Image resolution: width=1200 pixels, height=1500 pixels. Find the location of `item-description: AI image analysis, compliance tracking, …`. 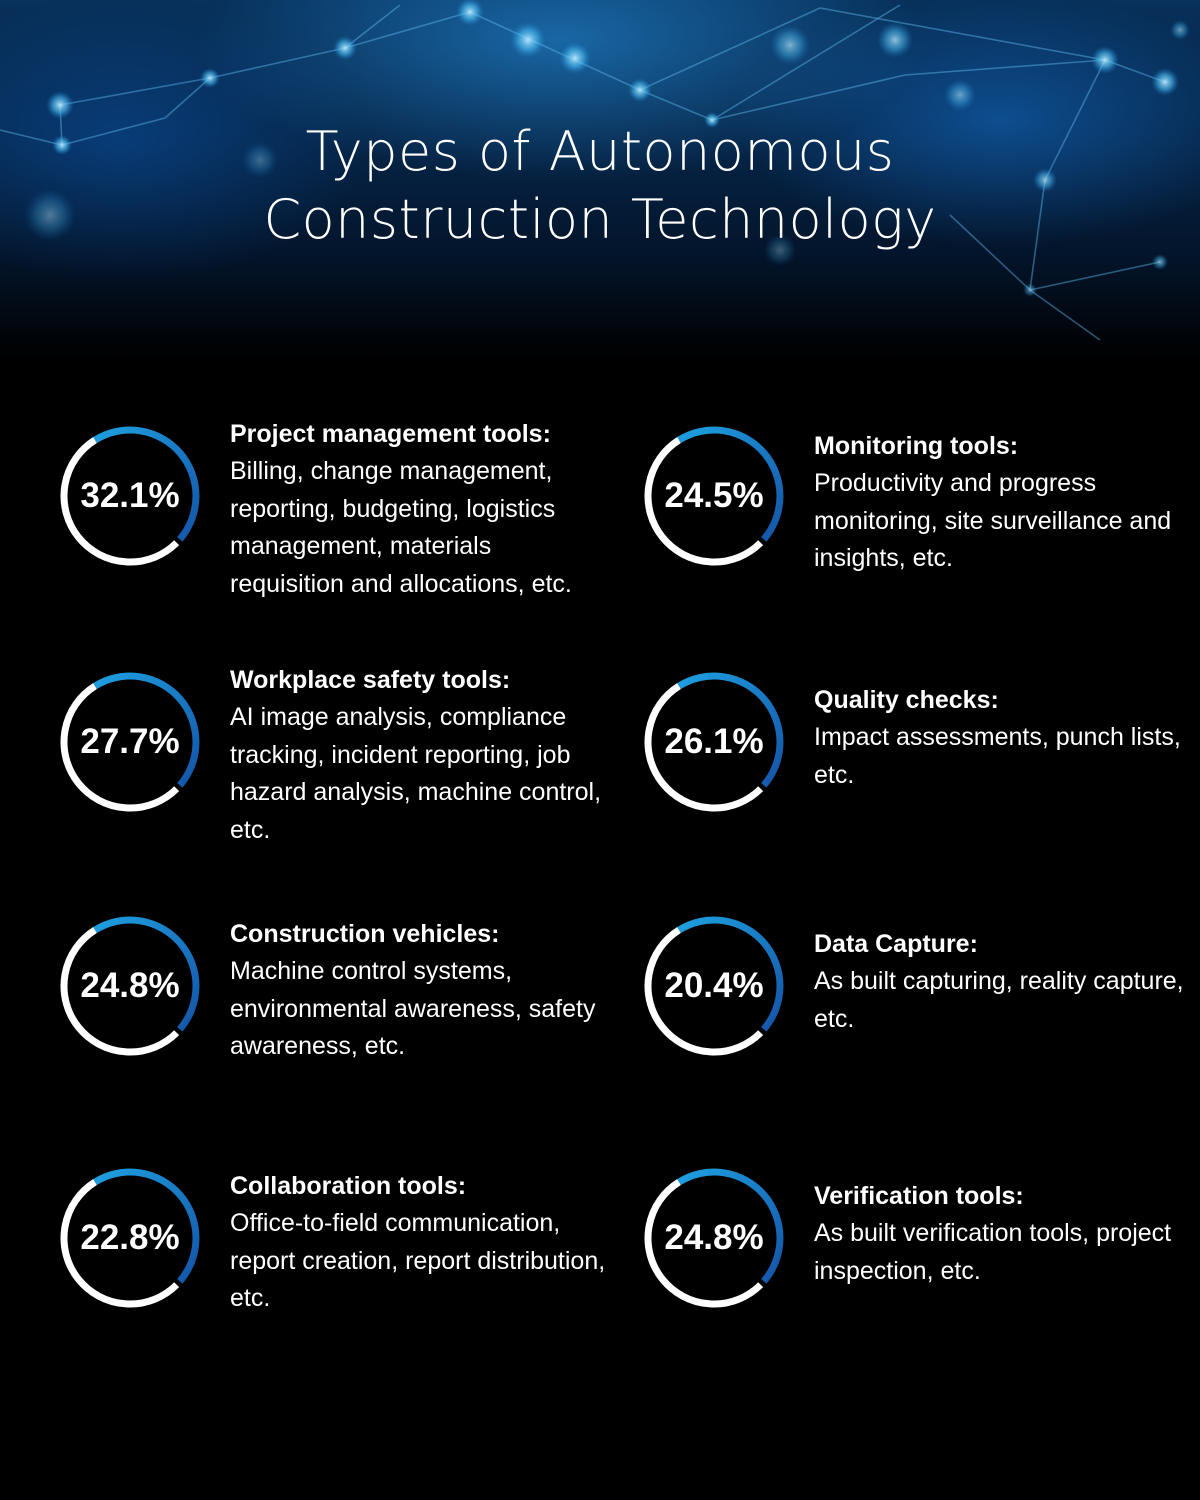

item-description: AI image analysis, compliance tracking, … is located at coordinates (416, 773).